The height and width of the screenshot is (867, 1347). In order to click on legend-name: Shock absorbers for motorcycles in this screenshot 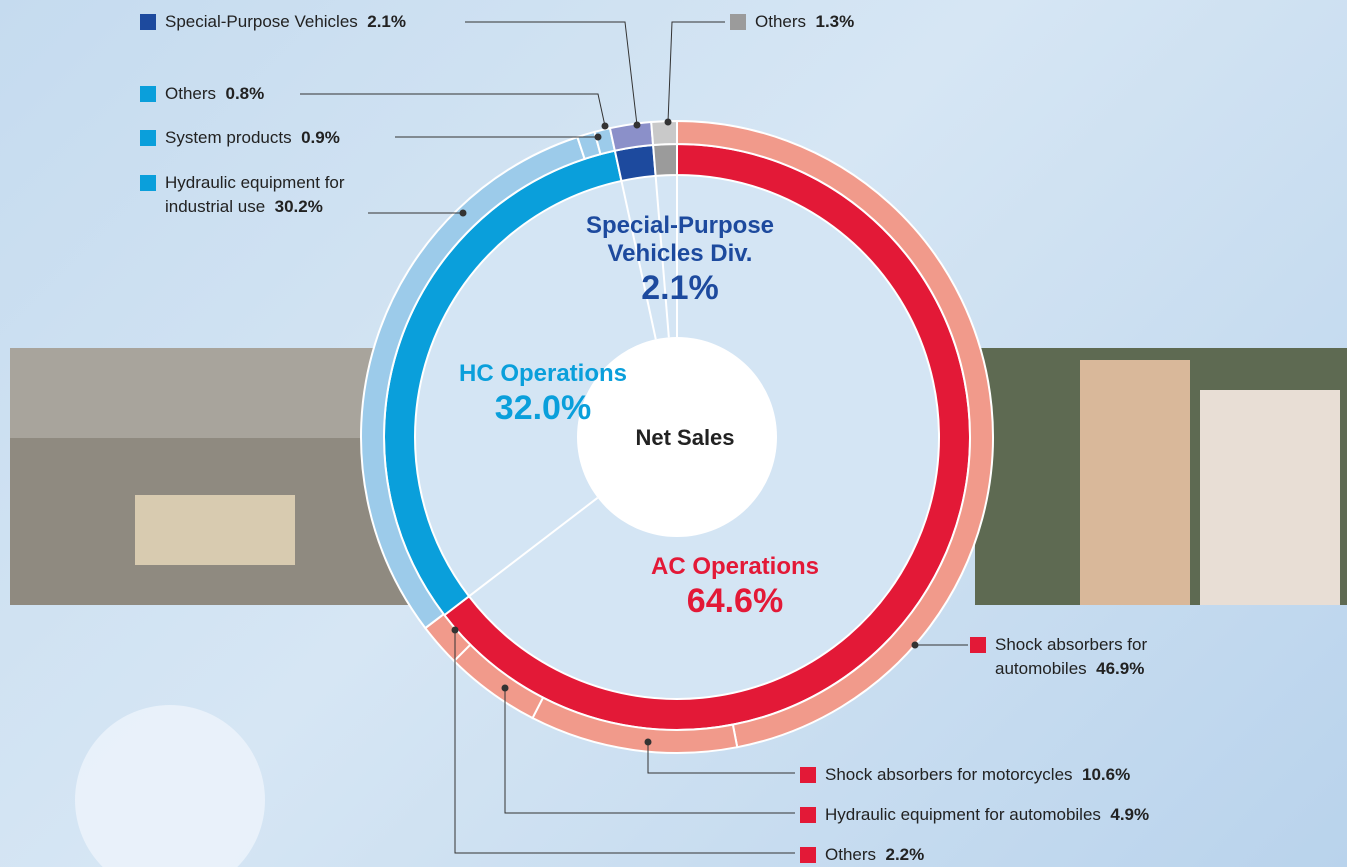, I will do `click(949, 774)`.